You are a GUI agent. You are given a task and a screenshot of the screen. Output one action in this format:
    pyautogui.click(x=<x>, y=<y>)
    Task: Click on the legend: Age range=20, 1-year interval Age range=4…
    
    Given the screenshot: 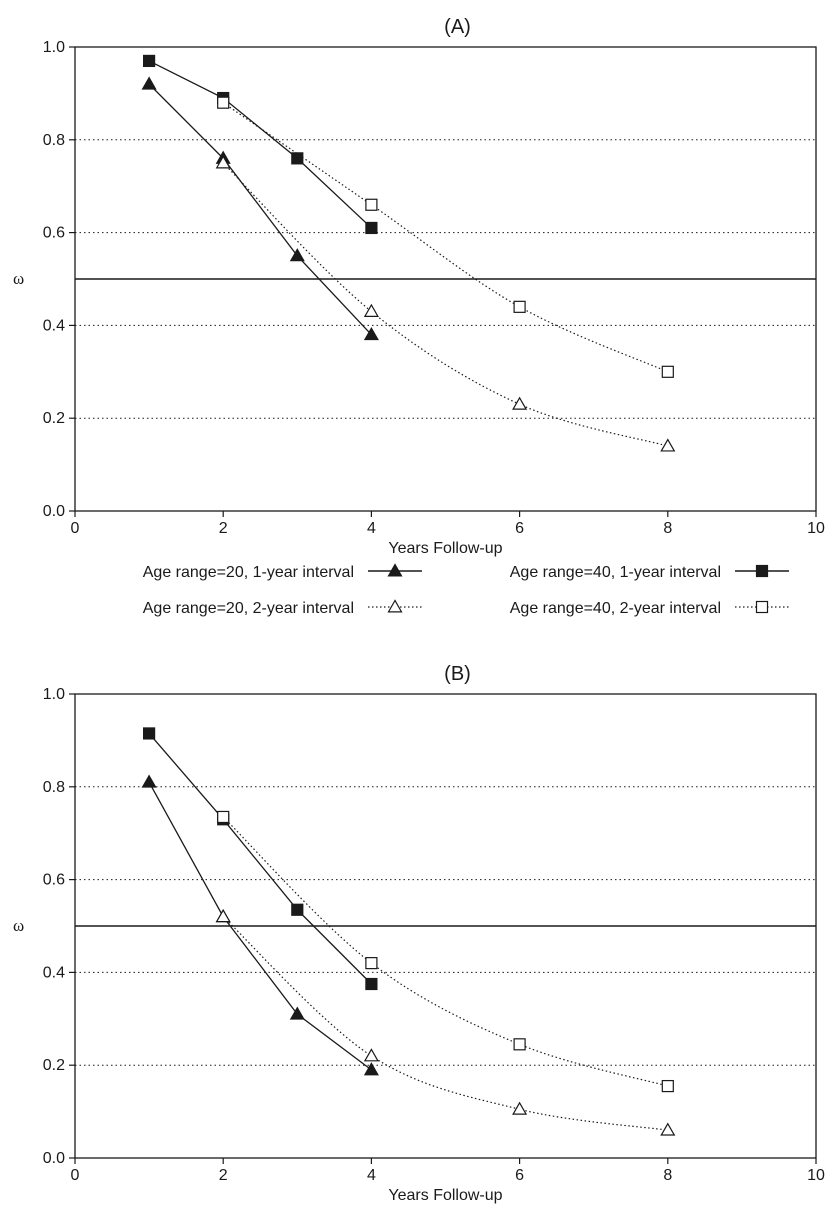 What is the action you would take?
    pyautogui.click(x=466, y=590)
    